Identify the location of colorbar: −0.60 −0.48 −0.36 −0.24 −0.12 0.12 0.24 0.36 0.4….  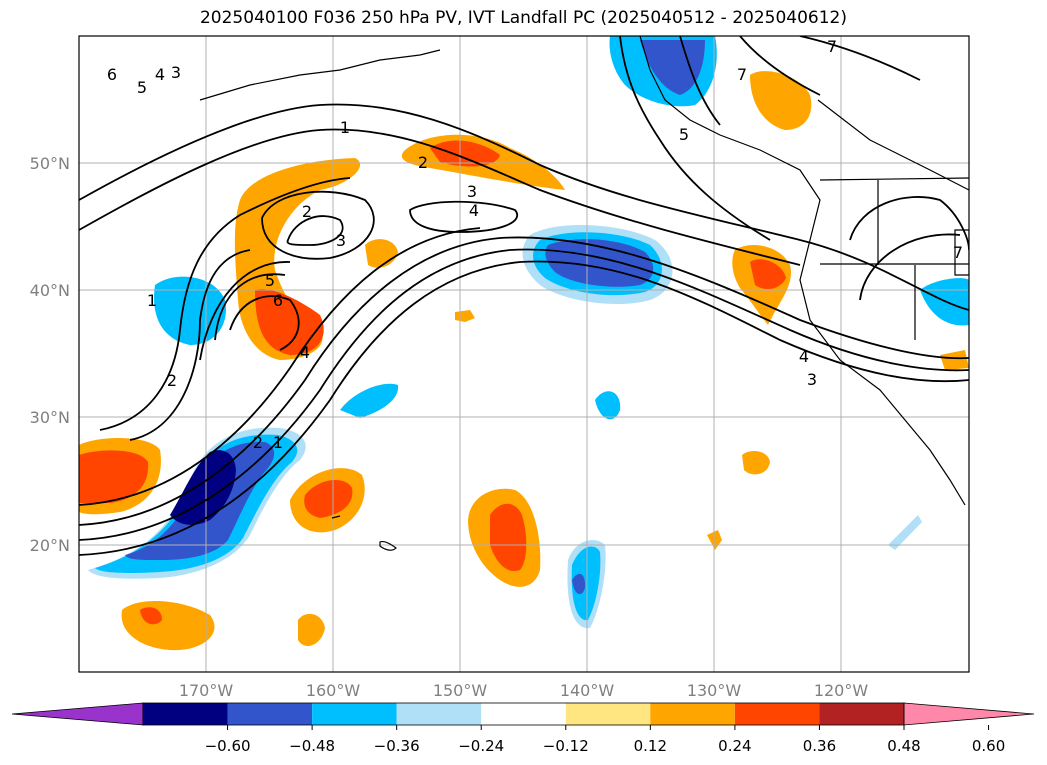
(523, 728).